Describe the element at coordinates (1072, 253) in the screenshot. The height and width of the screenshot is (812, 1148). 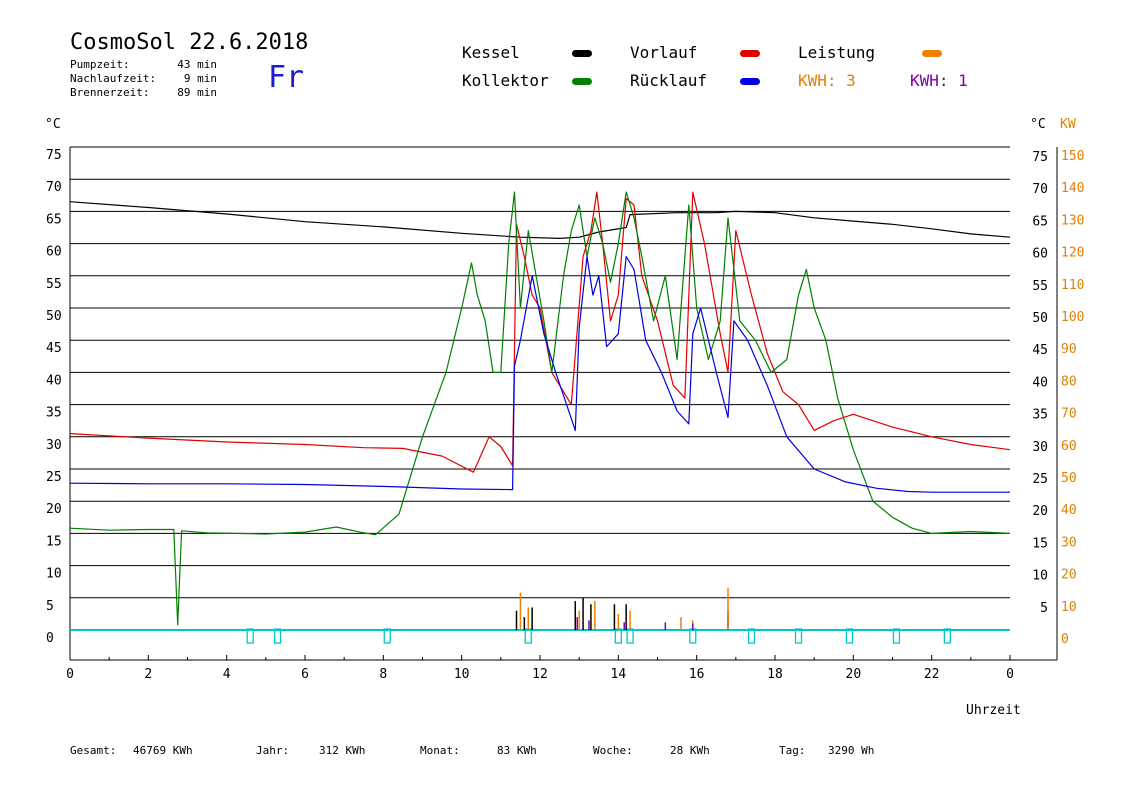
I see `y2-tick-120: 120` at that location.